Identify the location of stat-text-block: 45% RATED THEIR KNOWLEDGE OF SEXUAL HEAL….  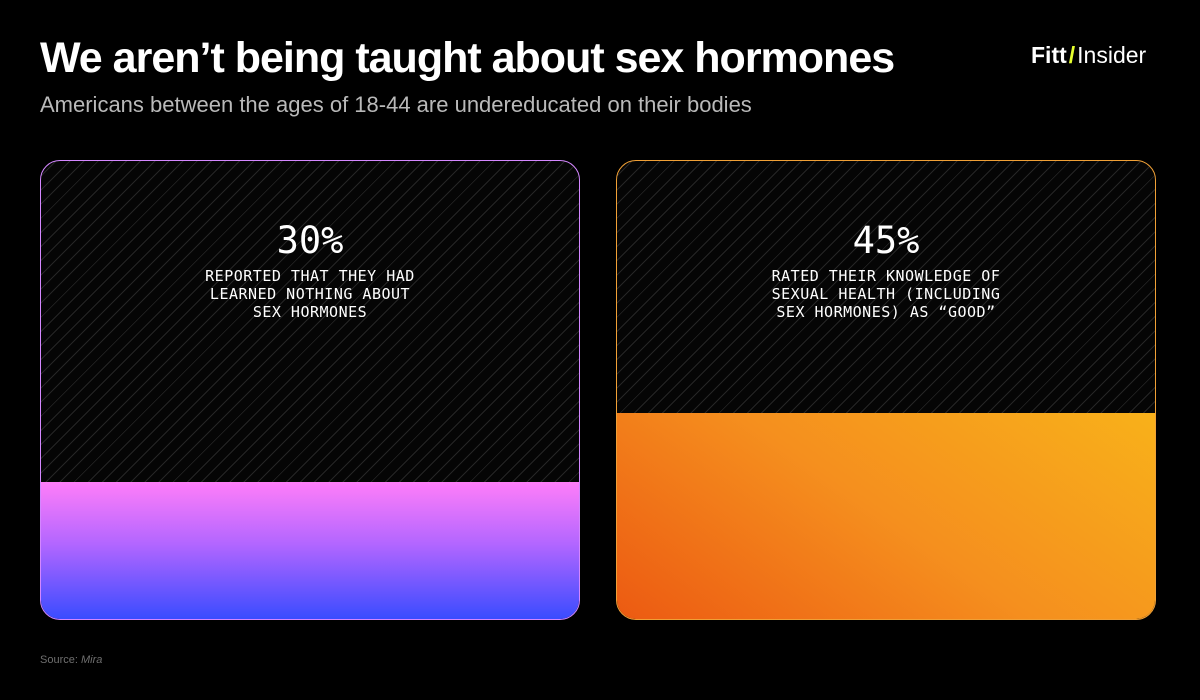
(886, 270).